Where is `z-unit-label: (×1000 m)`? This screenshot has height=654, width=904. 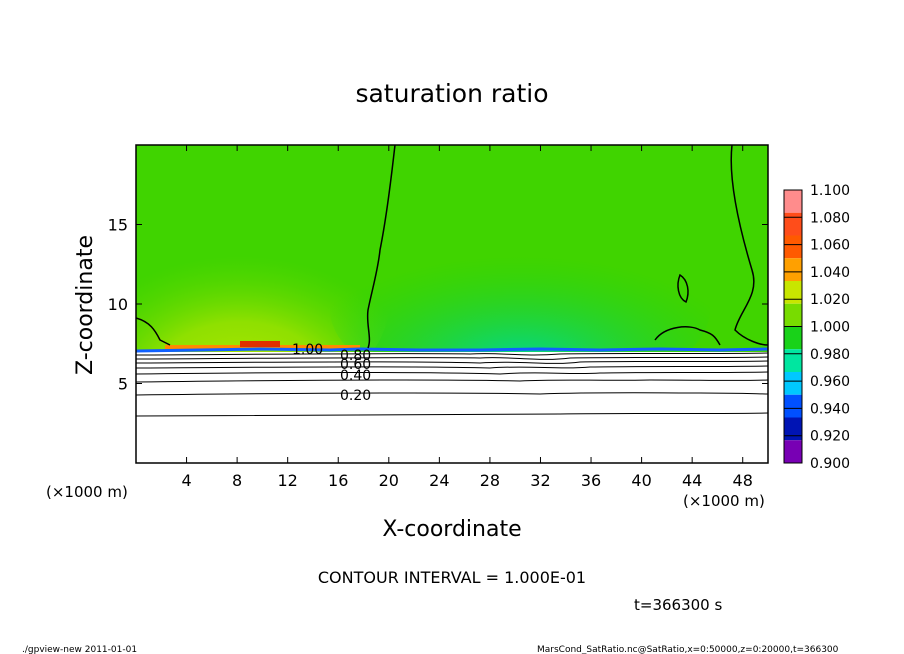
z-unit-label: (×1000 m) is located at coordinates (87, 492).